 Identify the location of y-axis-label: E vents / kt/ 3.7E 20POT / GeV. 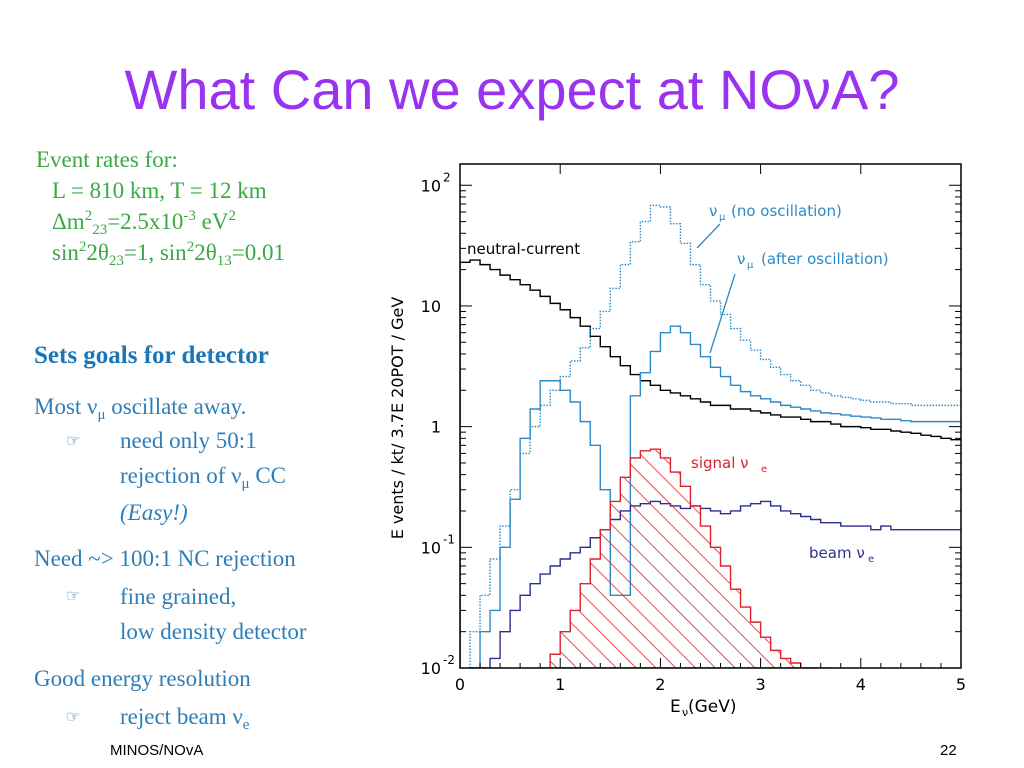
(397, 418).